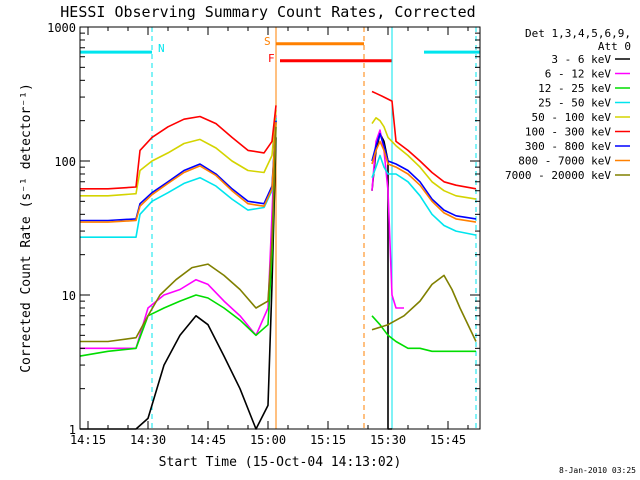 This screenshot has height=480, width=640. What do you see at coordinates (328, 440) in the screenshot?
I see `x-tick-label: 15:15` at bounding box center [328, 440].